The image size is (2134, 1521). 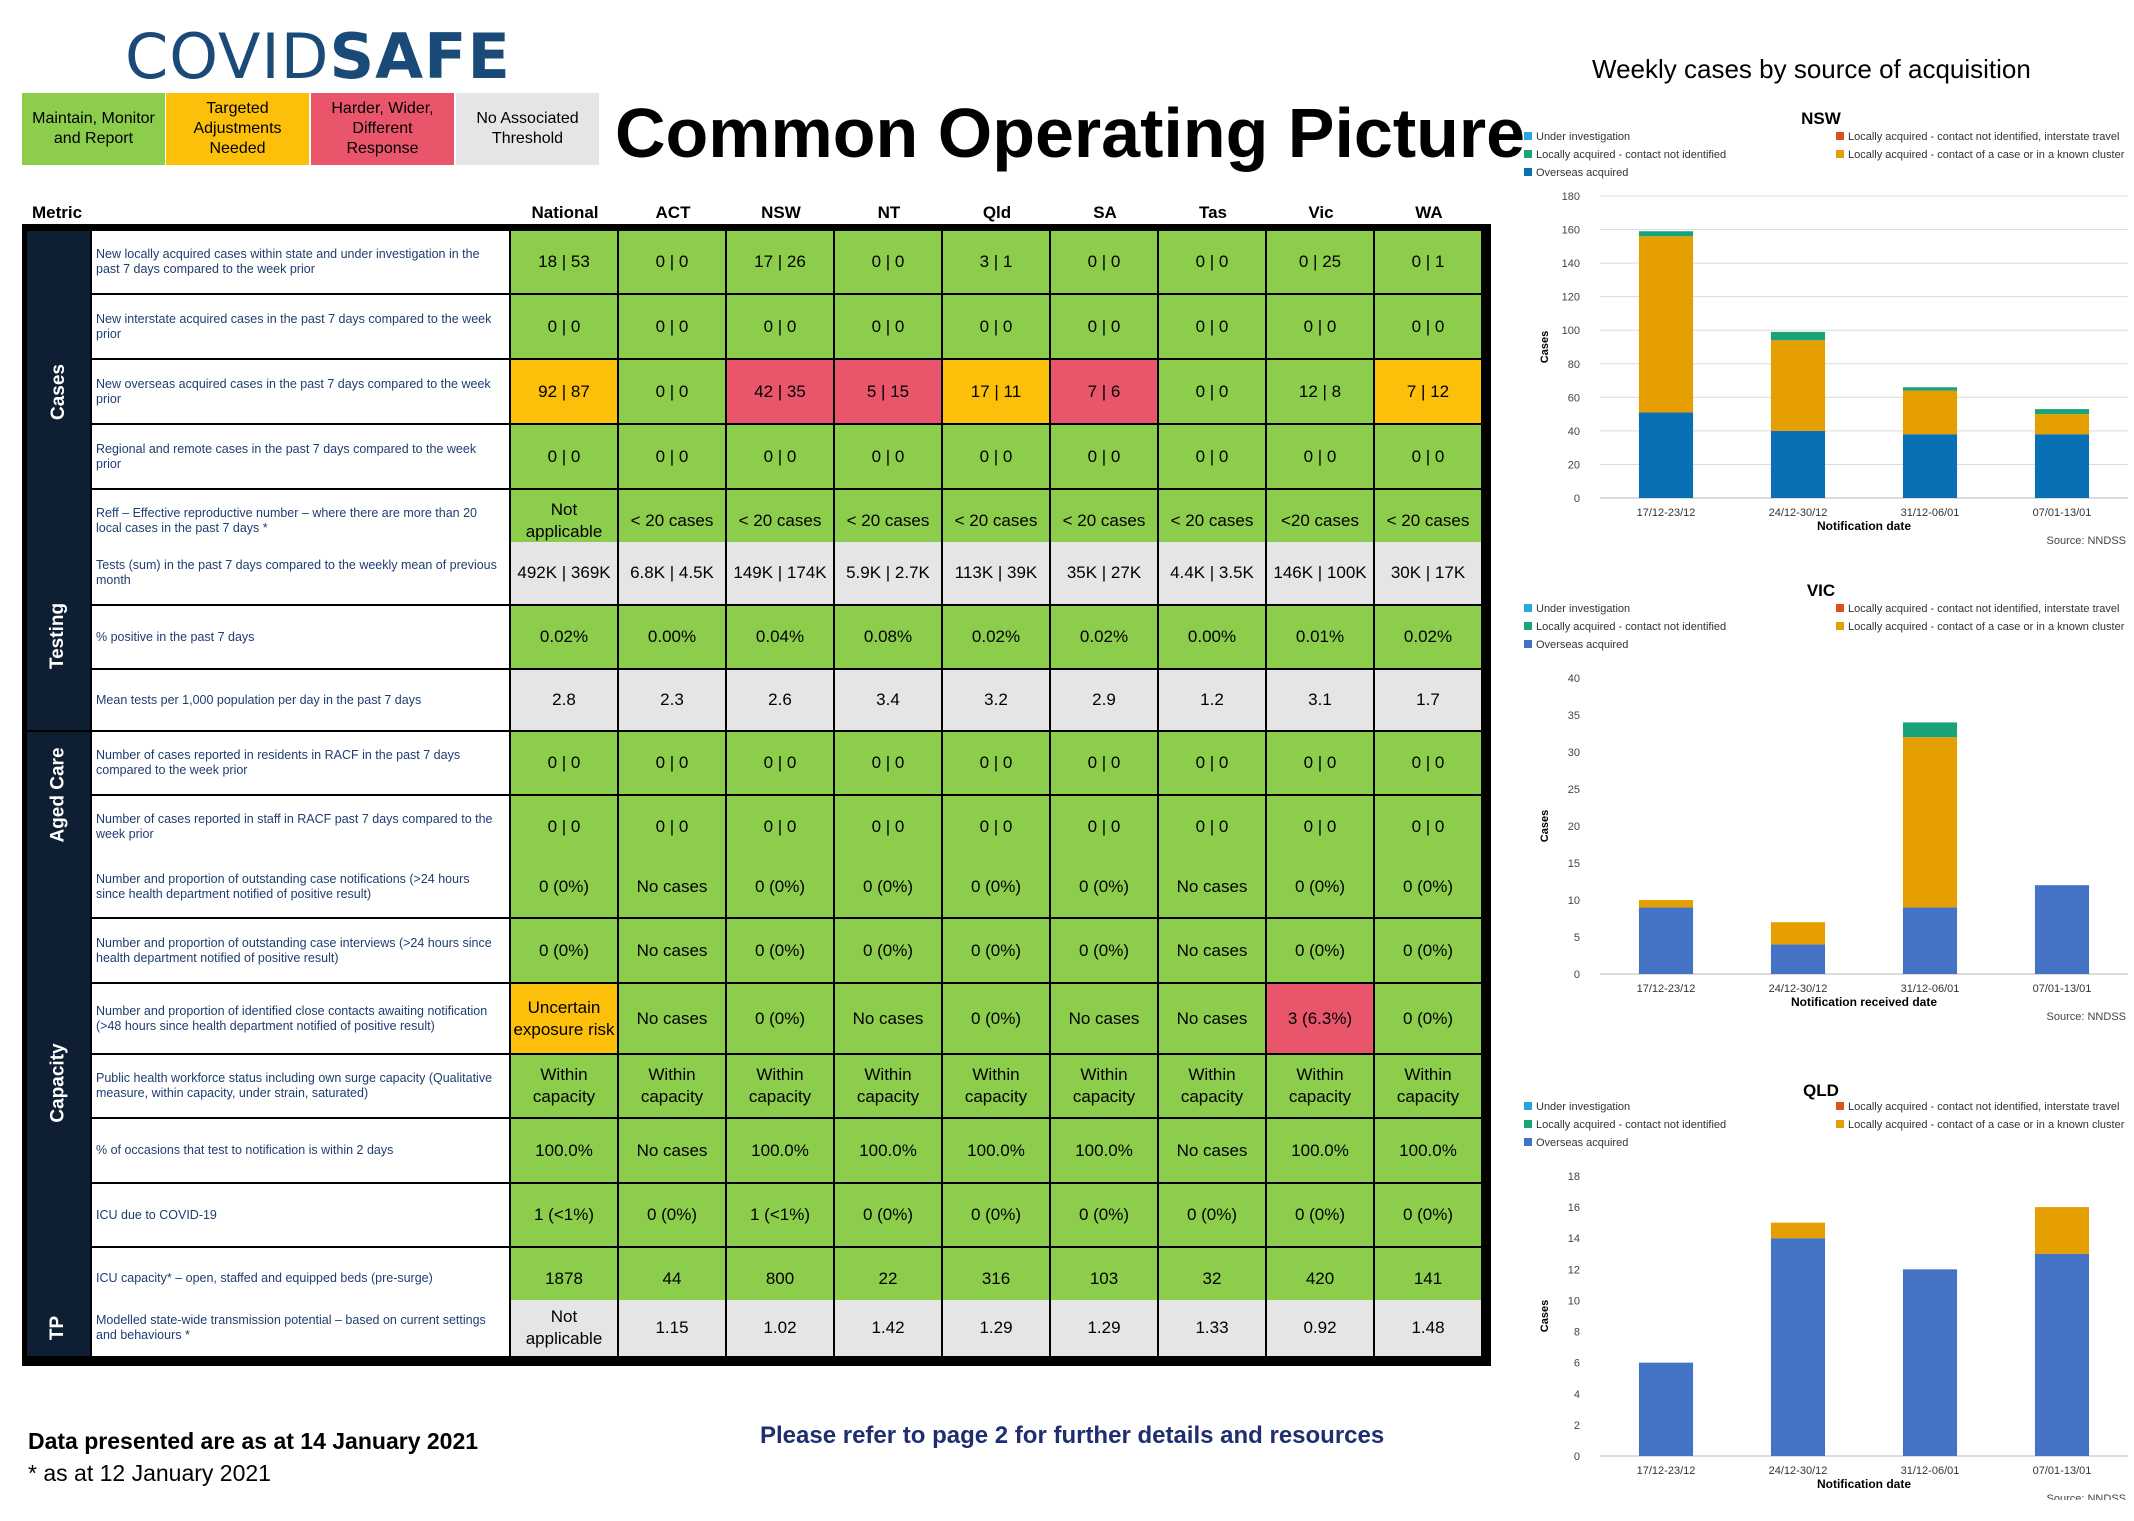 I want to click on value-cell-national: 1 (<1%), so click(x=564, y=1215).